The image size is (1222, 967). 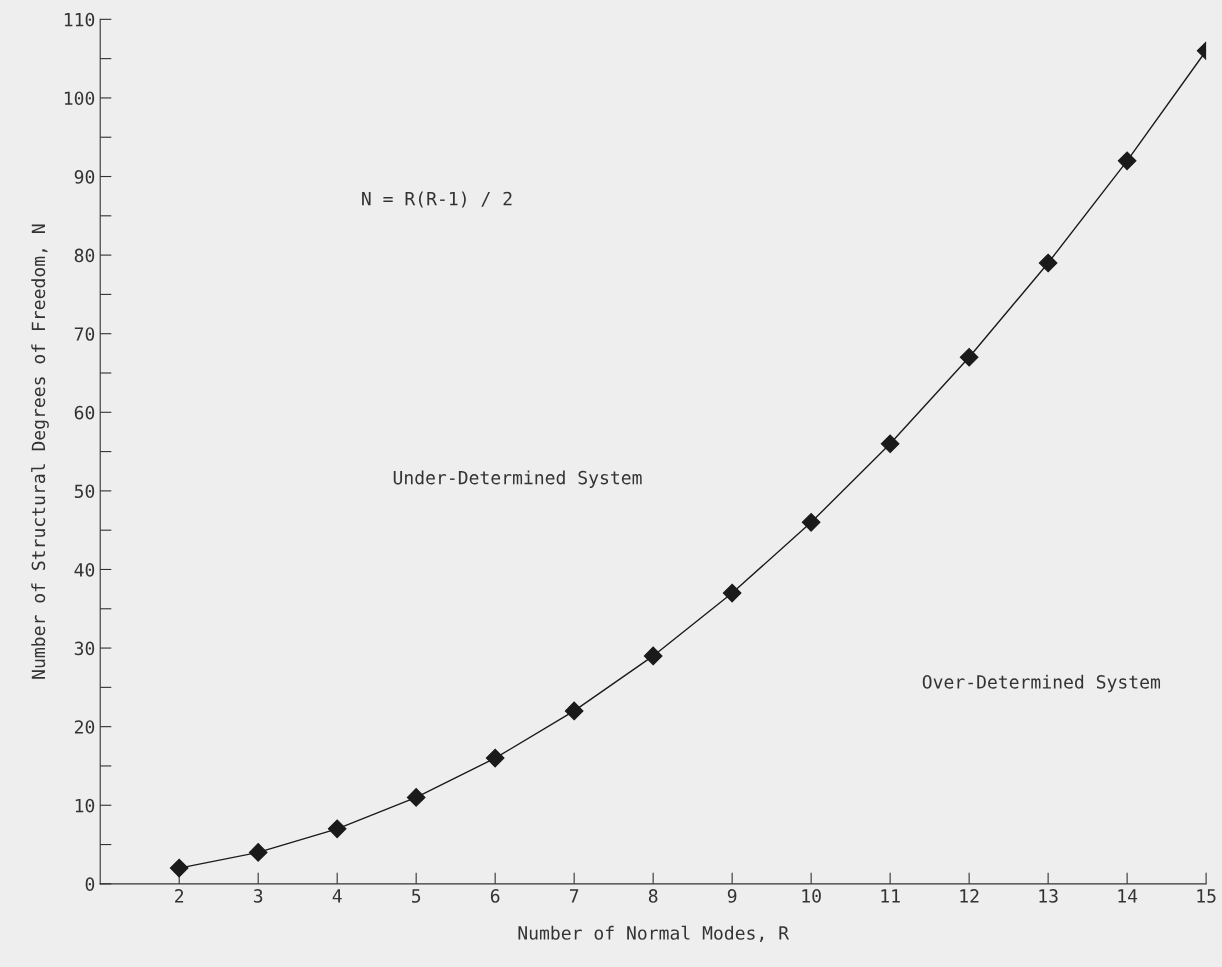 What do you see at coordinates (416, 896) in the screenshot?
I see `x-tick-label: 5` at bounding box center [416, 896].